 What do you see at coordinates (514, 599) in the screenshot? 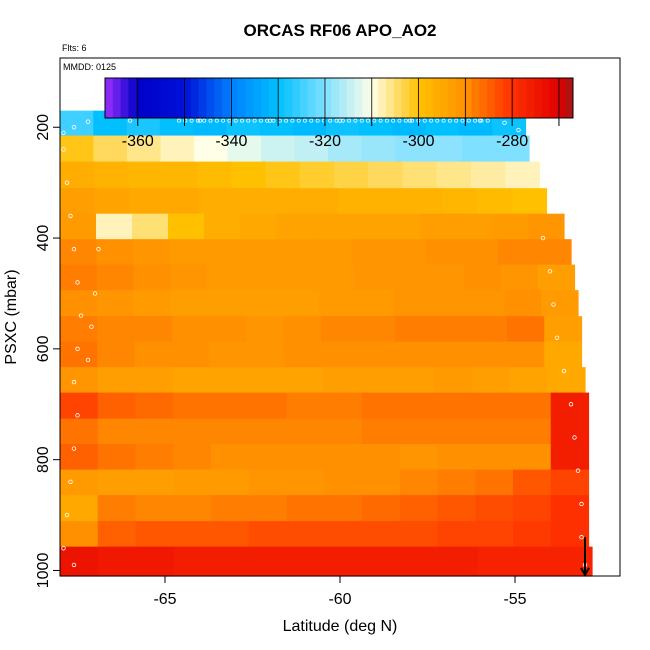
I see `x-tick-label: -55` at bounding box center [514, 599].